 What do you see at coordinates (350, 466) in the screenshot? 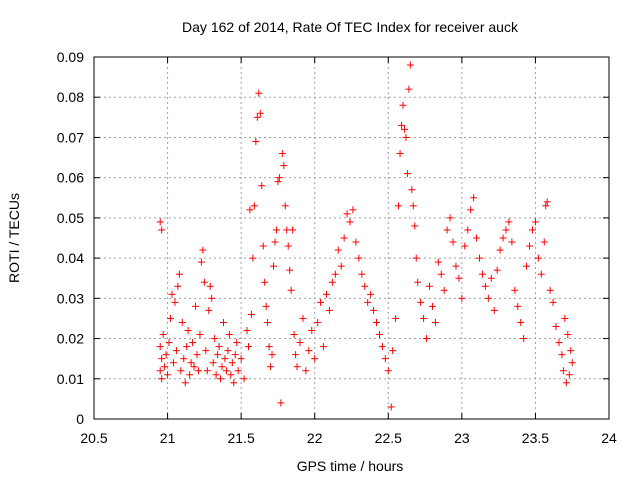
I see `x-axis-label: GPS time / hours` at bounding box center [350, 466].